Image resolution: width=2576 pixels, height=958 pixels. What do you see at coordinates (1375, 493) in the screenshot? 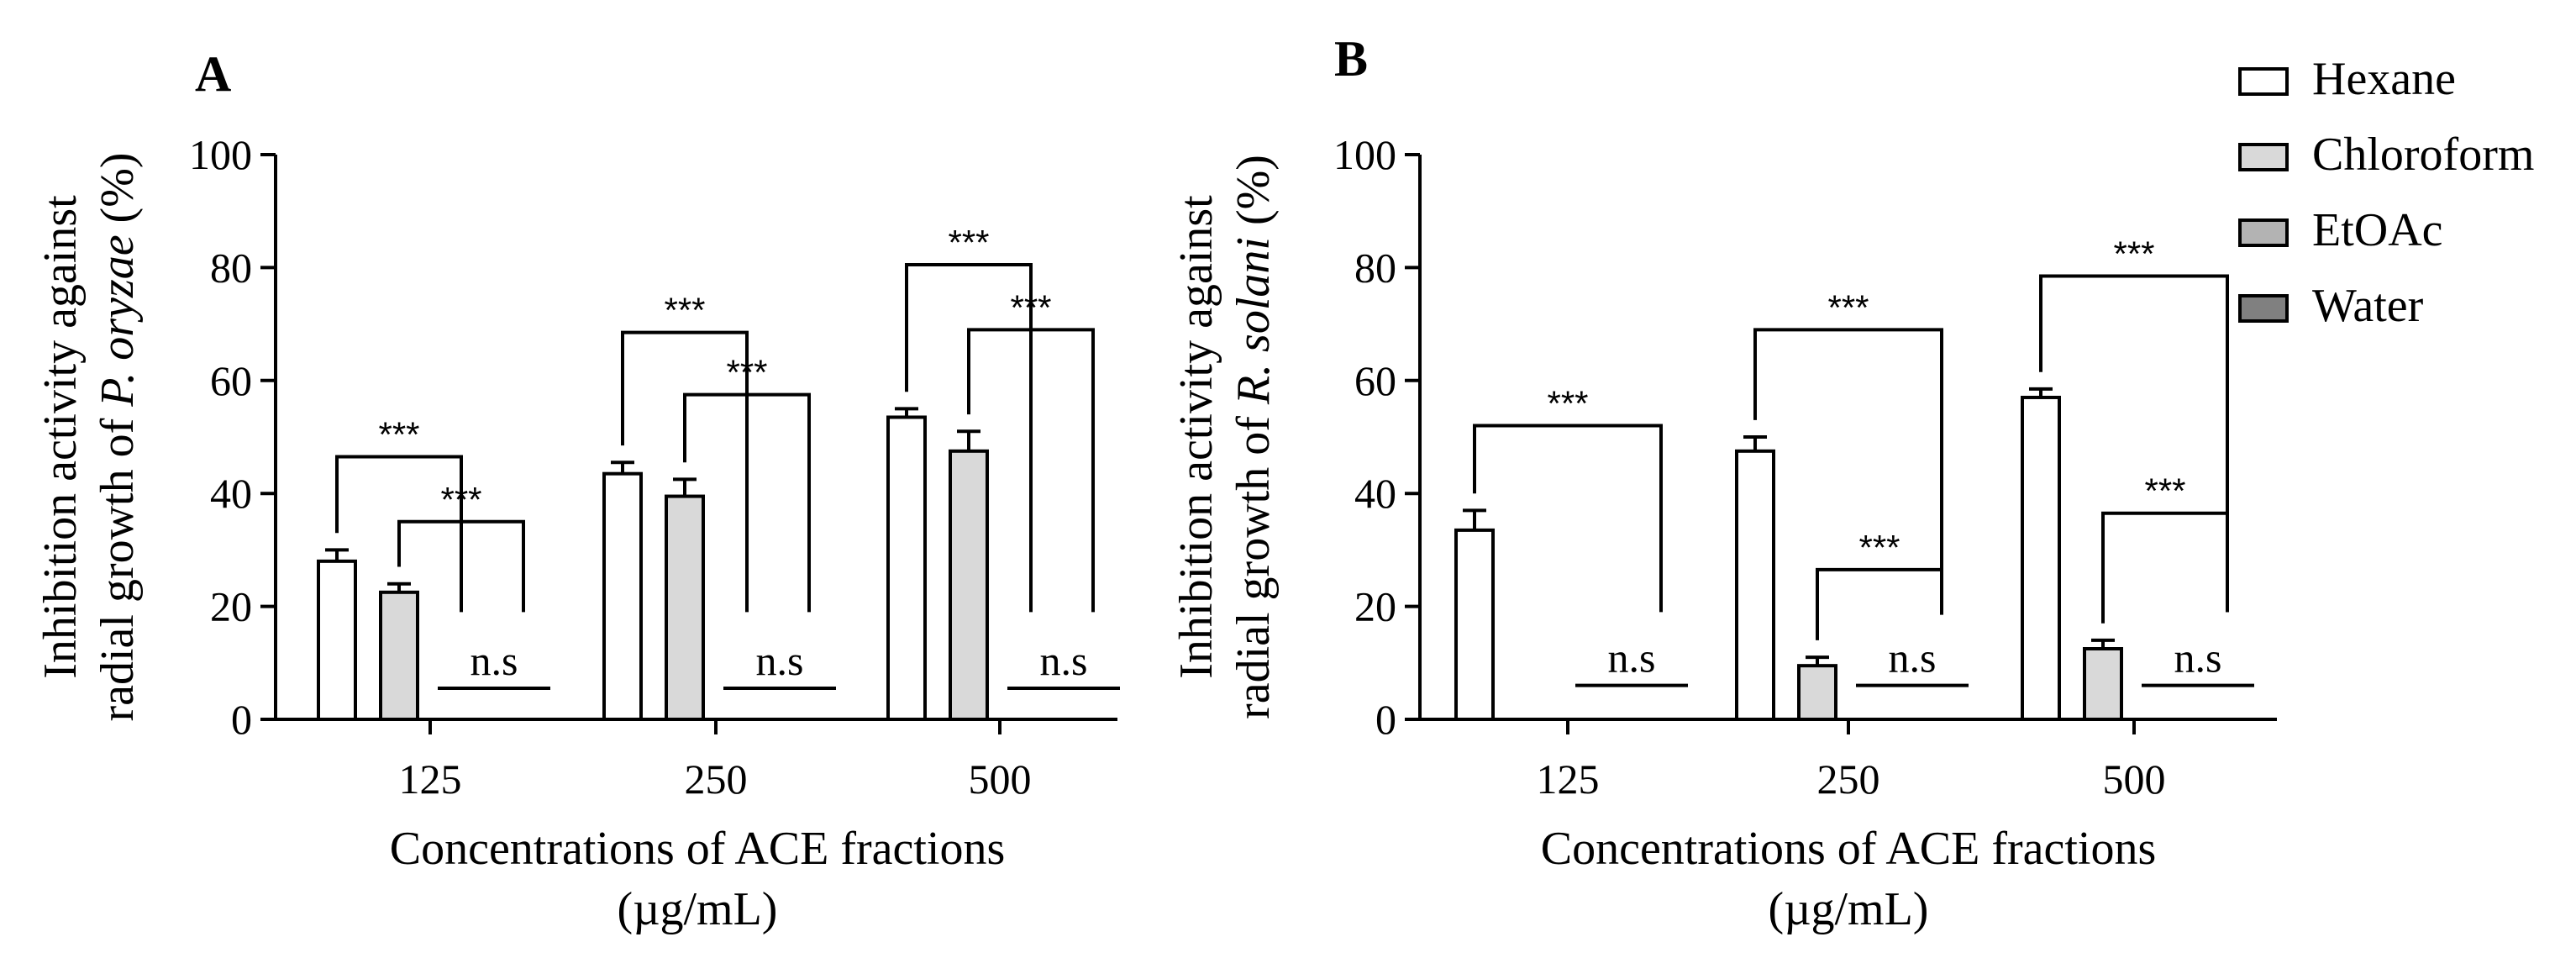
I see `panel-b-y-tick-label: 40` at bounding box center [1375, 493].